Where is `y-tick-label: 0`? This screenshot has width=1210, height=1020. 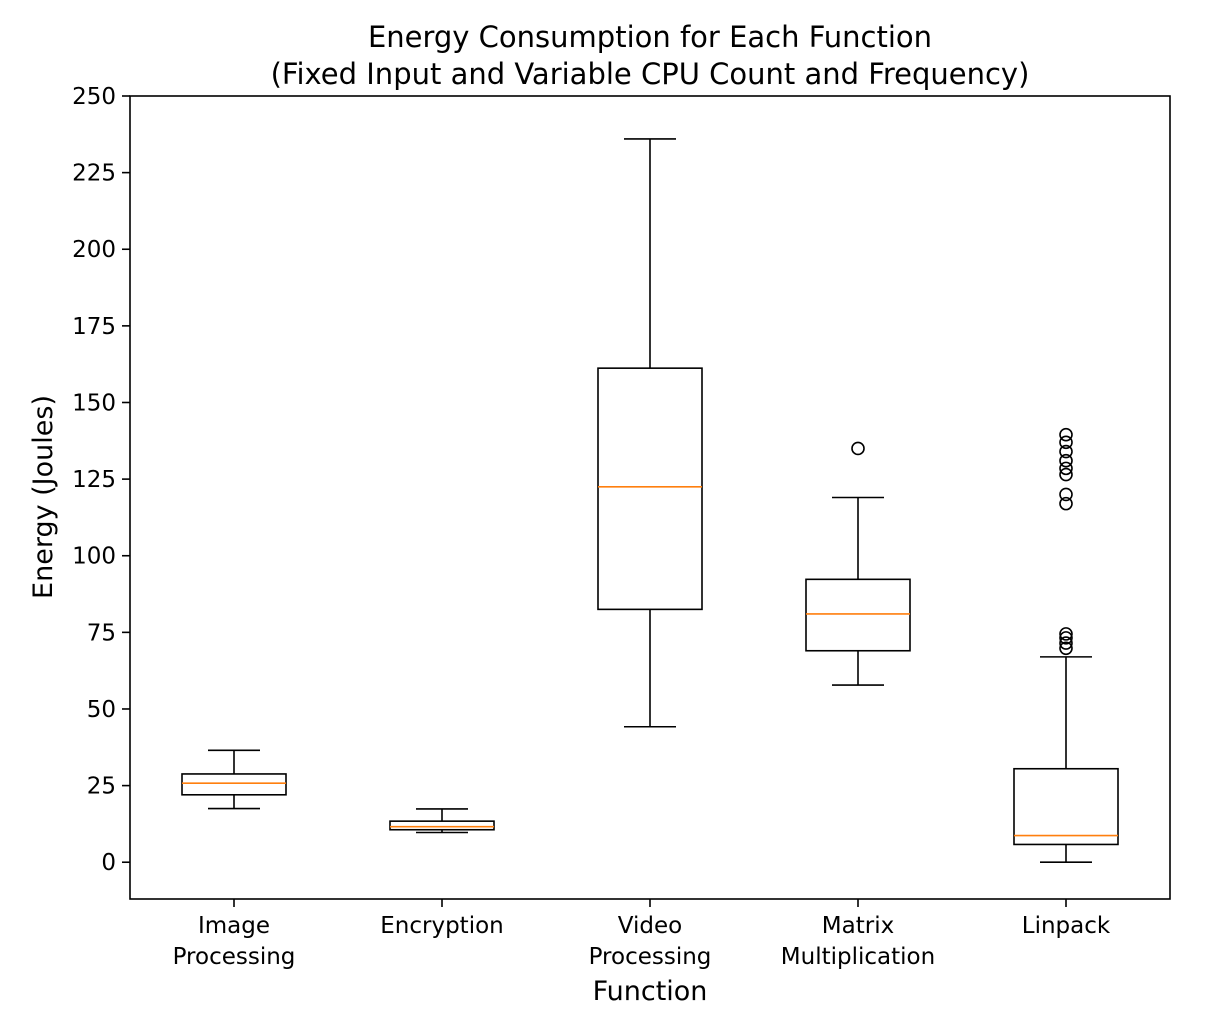
y-tick-label: 0 is located at coordinates (108, 863).